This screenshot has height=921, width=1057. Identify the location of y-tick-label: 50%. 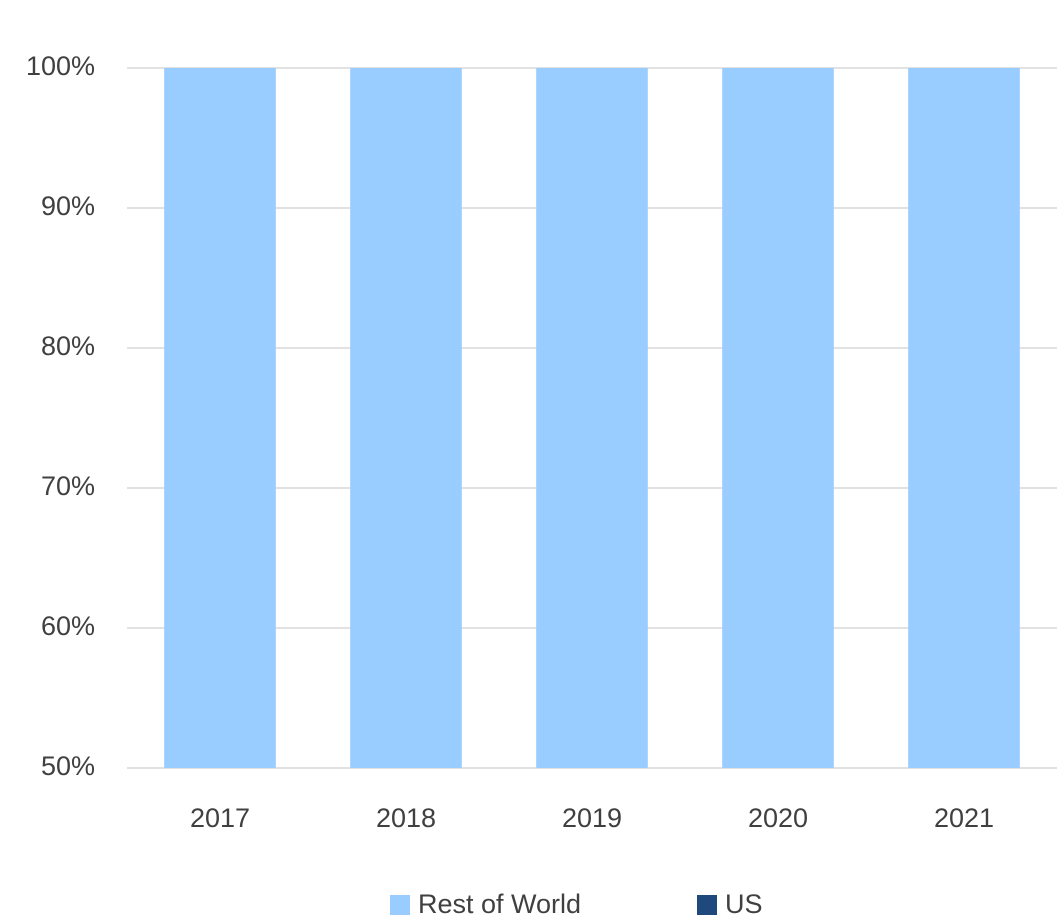
(68, 766).